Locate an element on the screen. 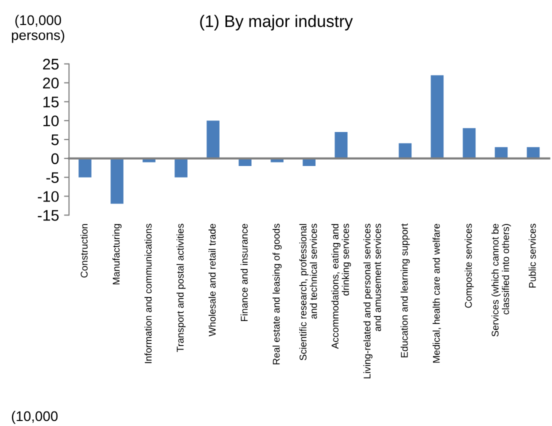 The image size is (552, 426). y-tick-label: 10 is located at coordinates (51, 120).